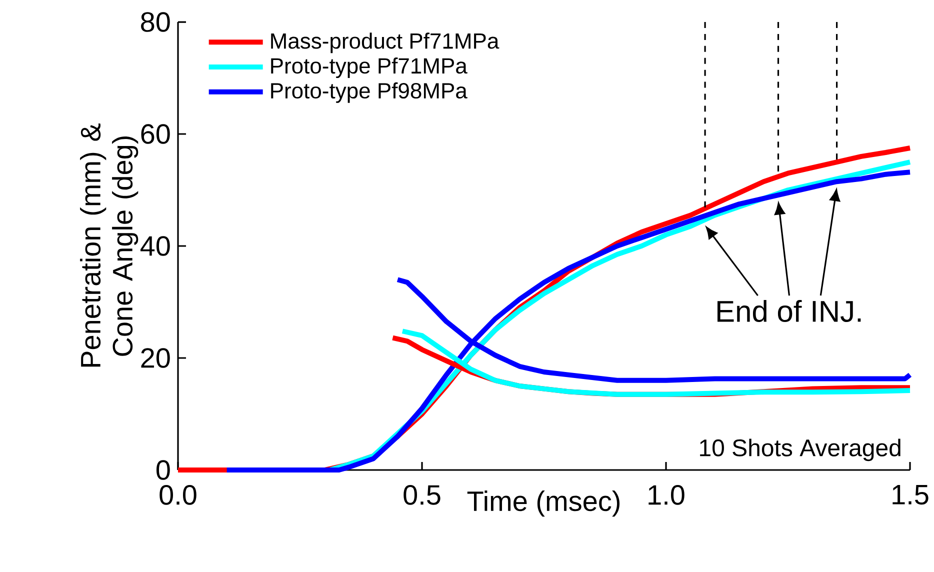 The image size is (934, 572). I want to click on legend-label: Proto-type Pf71MPa, so click(369, 68).